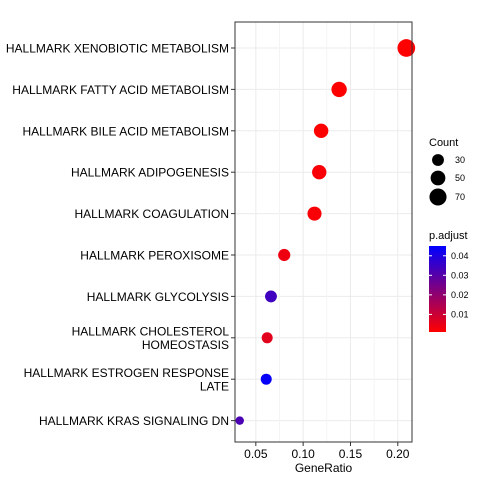 Image resolution: width=480 pixels, height=480 pixels. I want to click on x-tick-label: 0.15, so click(351, 454).